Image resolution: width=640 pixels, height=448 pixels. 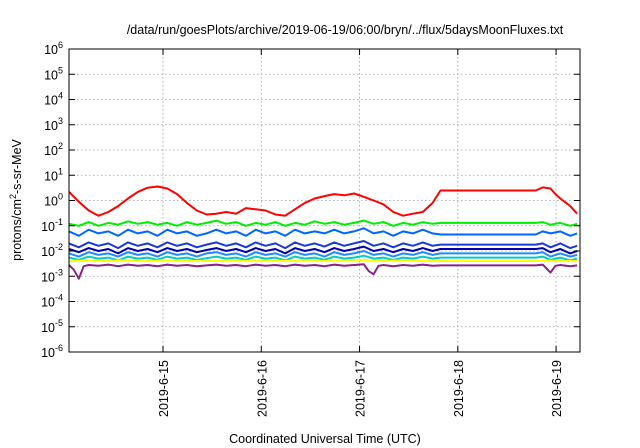 I want to click on y-tick-label: 10², so click(x=53, y=149).